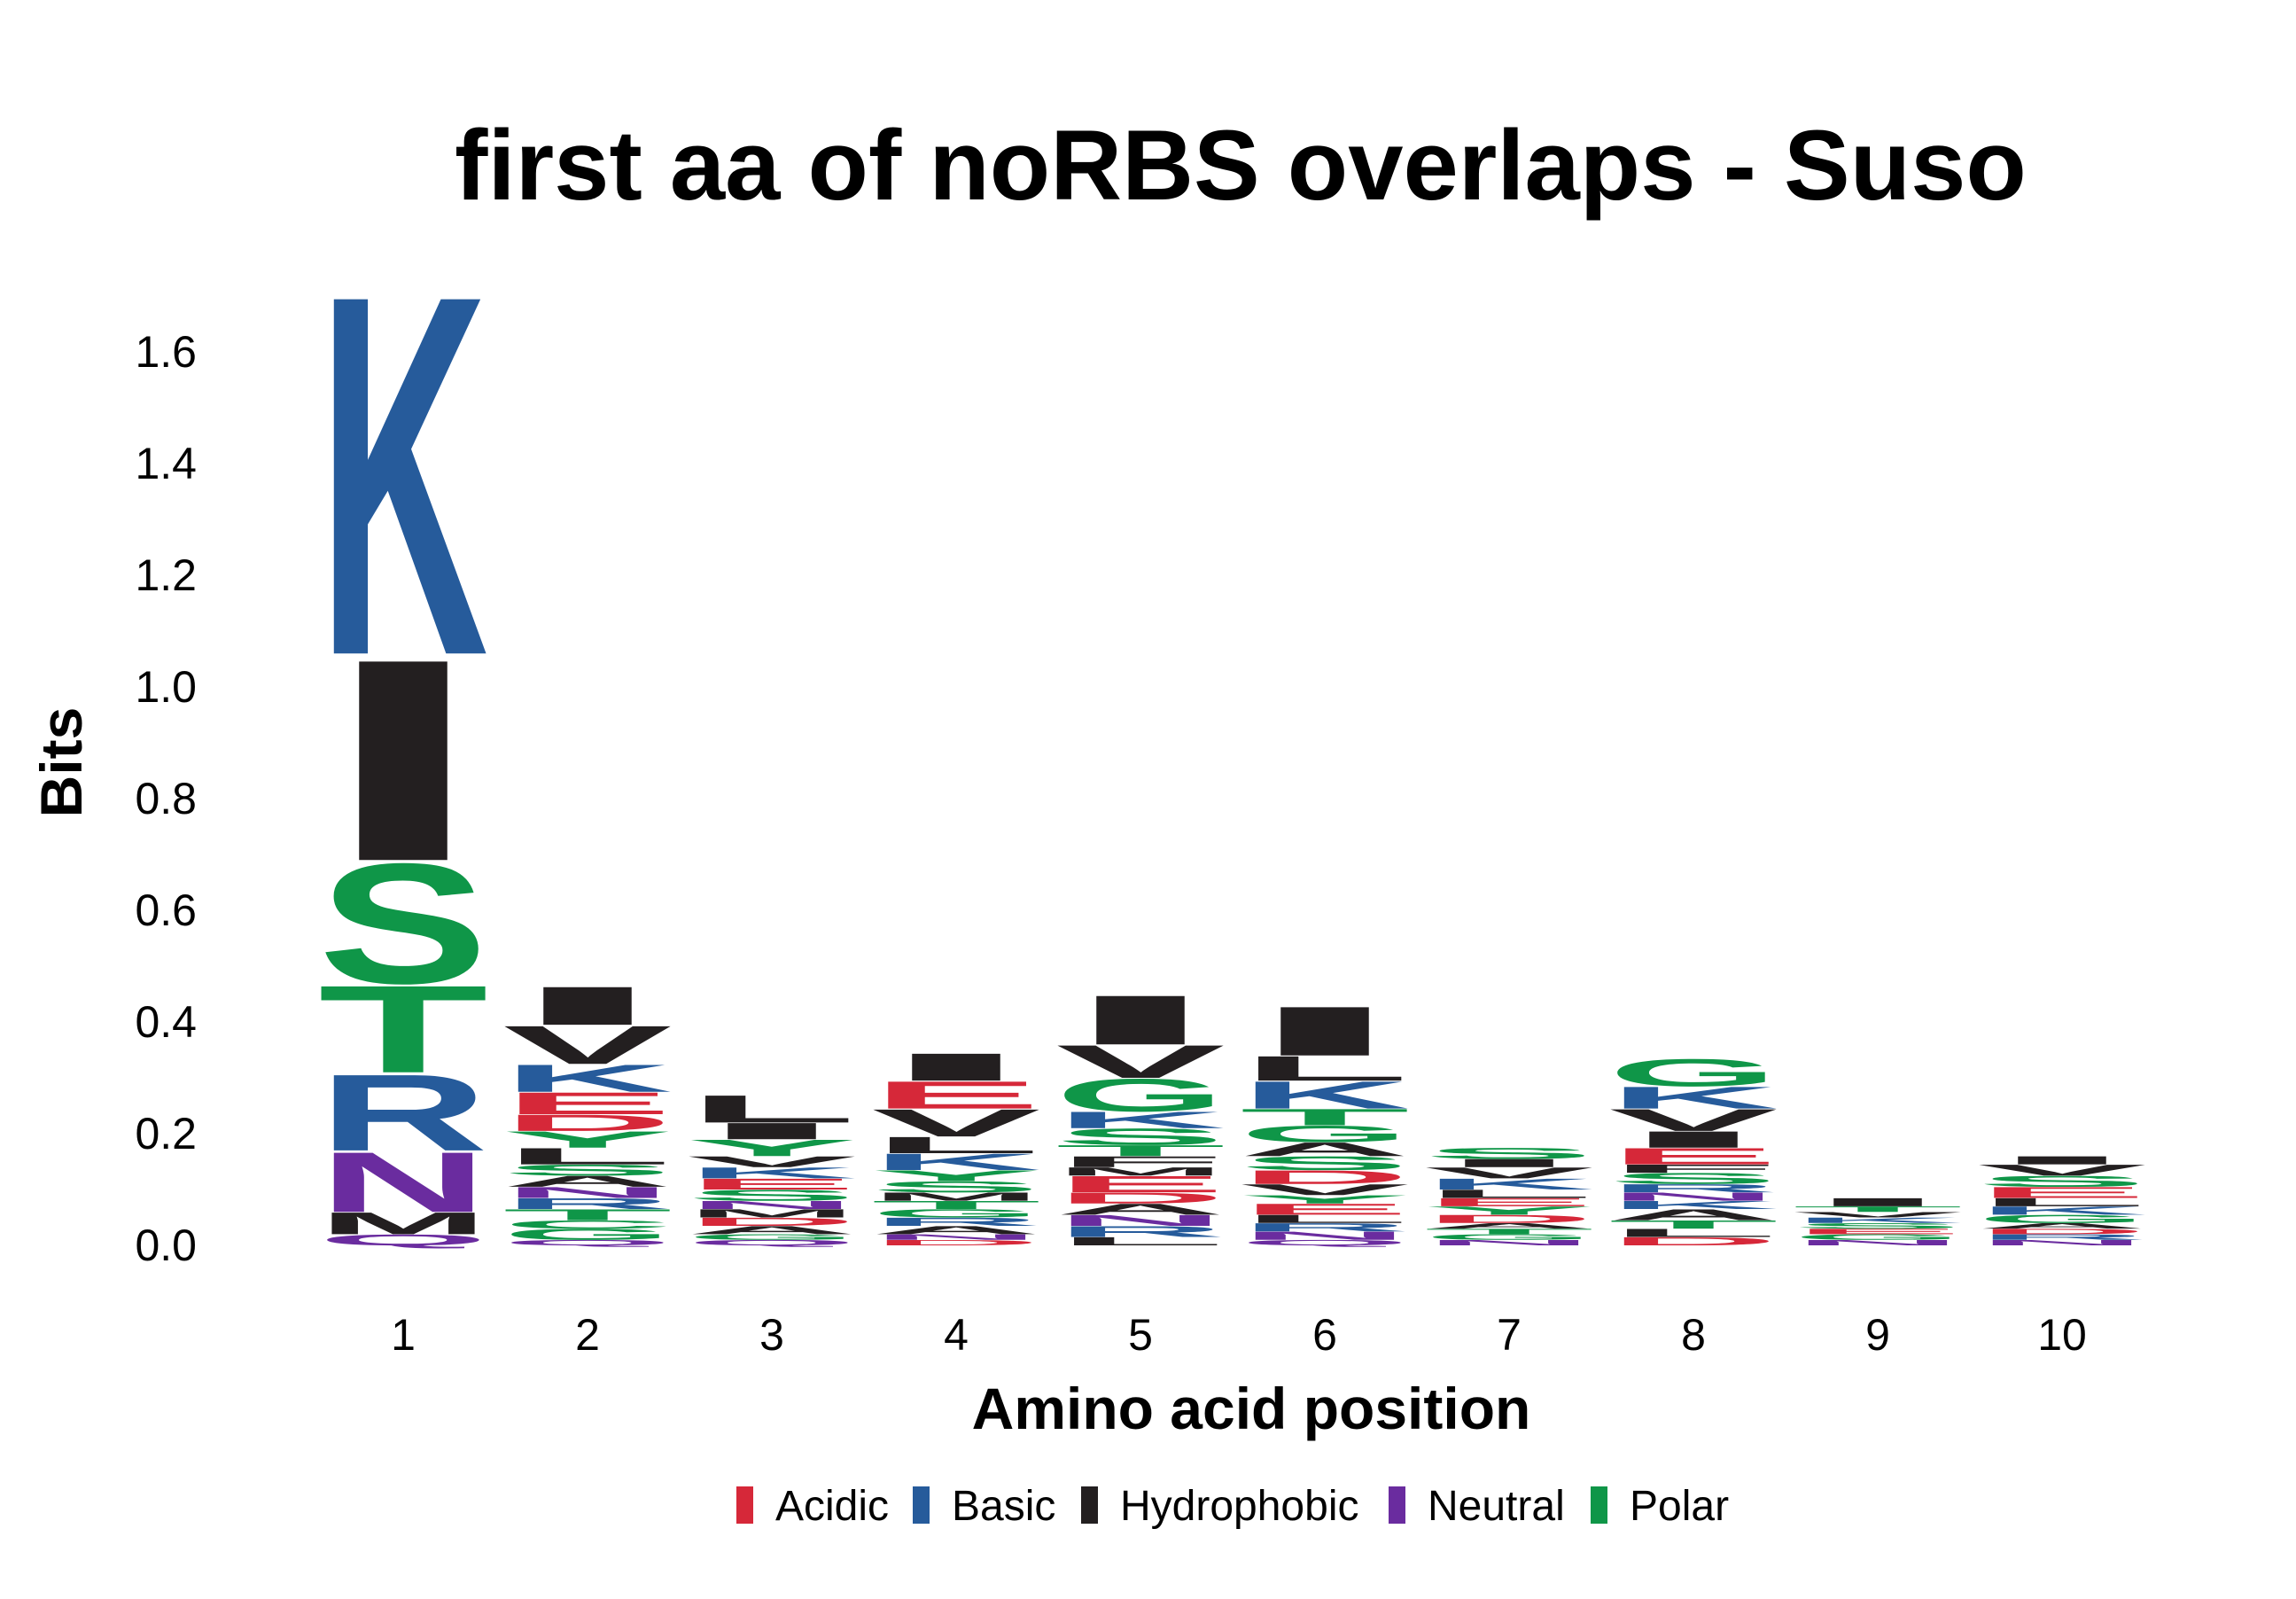 Image resolution: width=2296 pixels, height=1599 pixels. What do you see at coordinates (832, 1506) in the screenshot?
I see `legend-label: Acidic` at bounding box center [832, 1506].